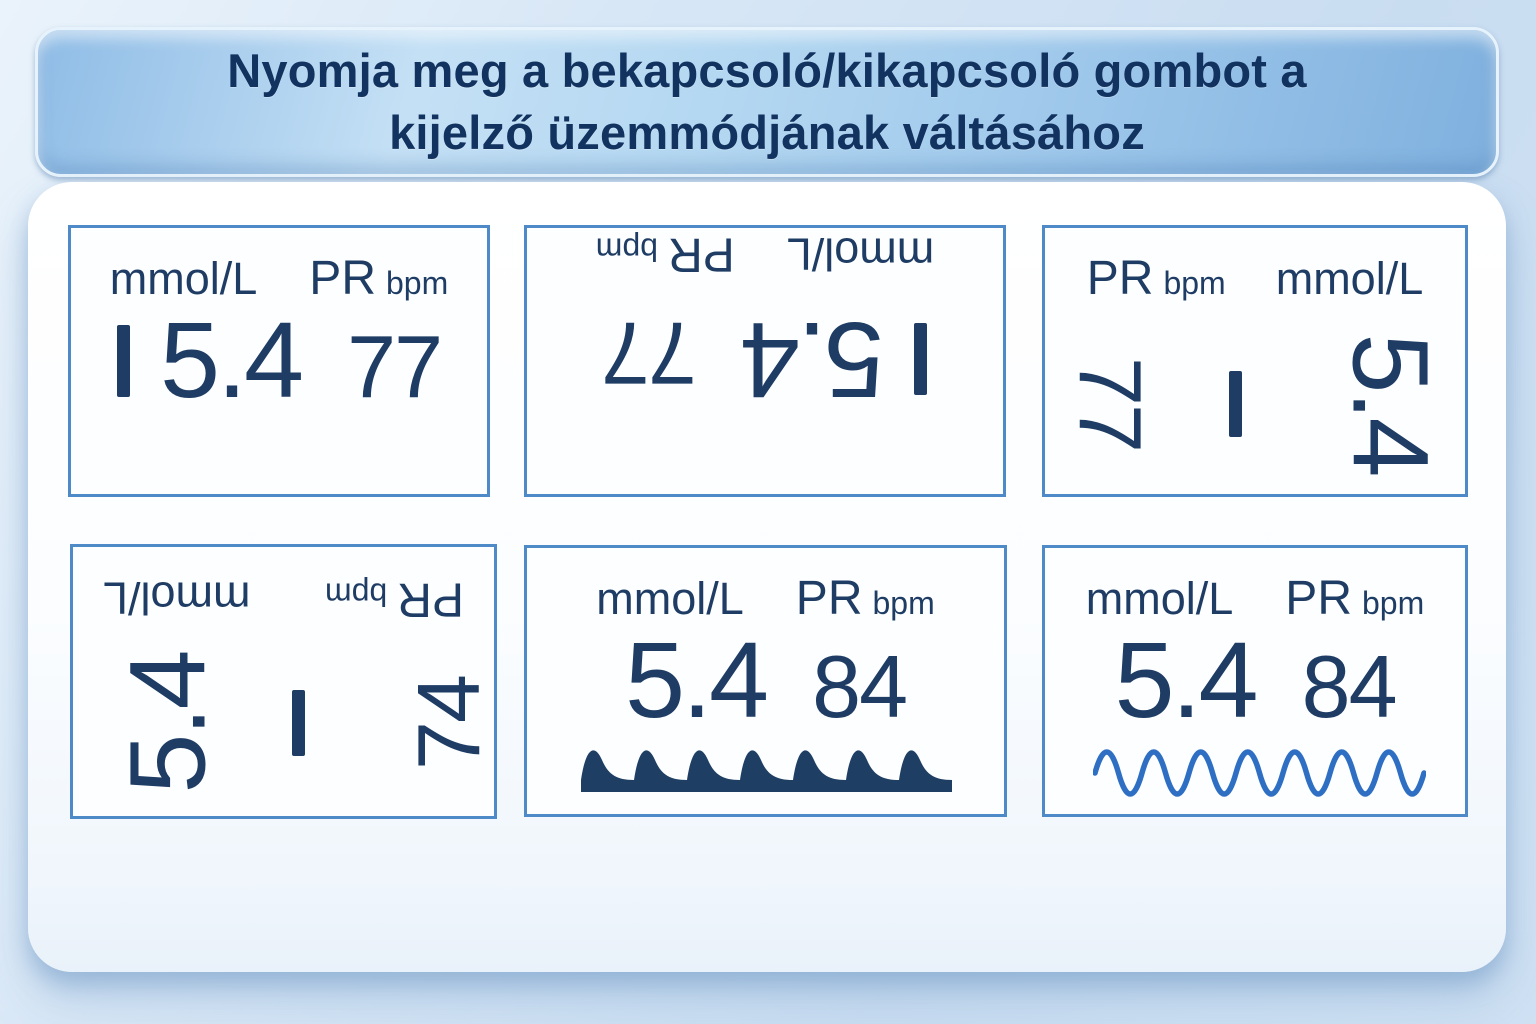 The height and width of the screenshot is (1024, 1536). I want to click on display-panel-waveform-filled: mmol/L PR bpm 5.4 84, so click(765, 681).